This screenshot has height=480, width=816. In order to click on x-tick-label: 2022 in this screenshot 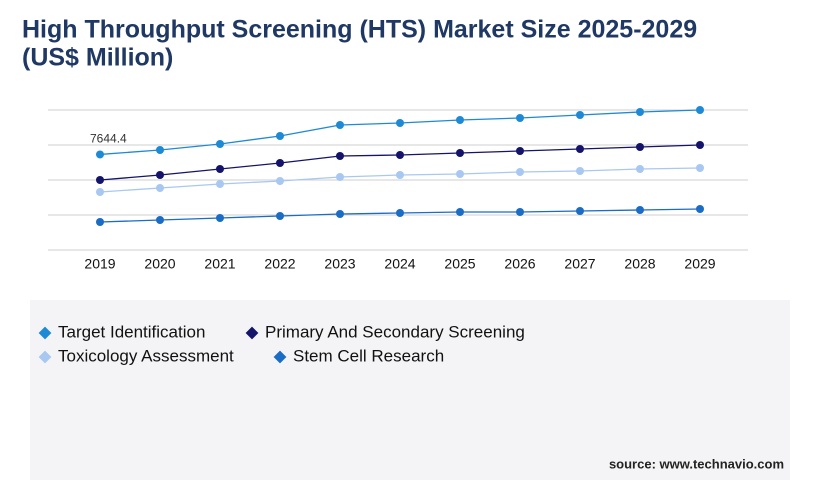, I will do `click(279, 264)`.